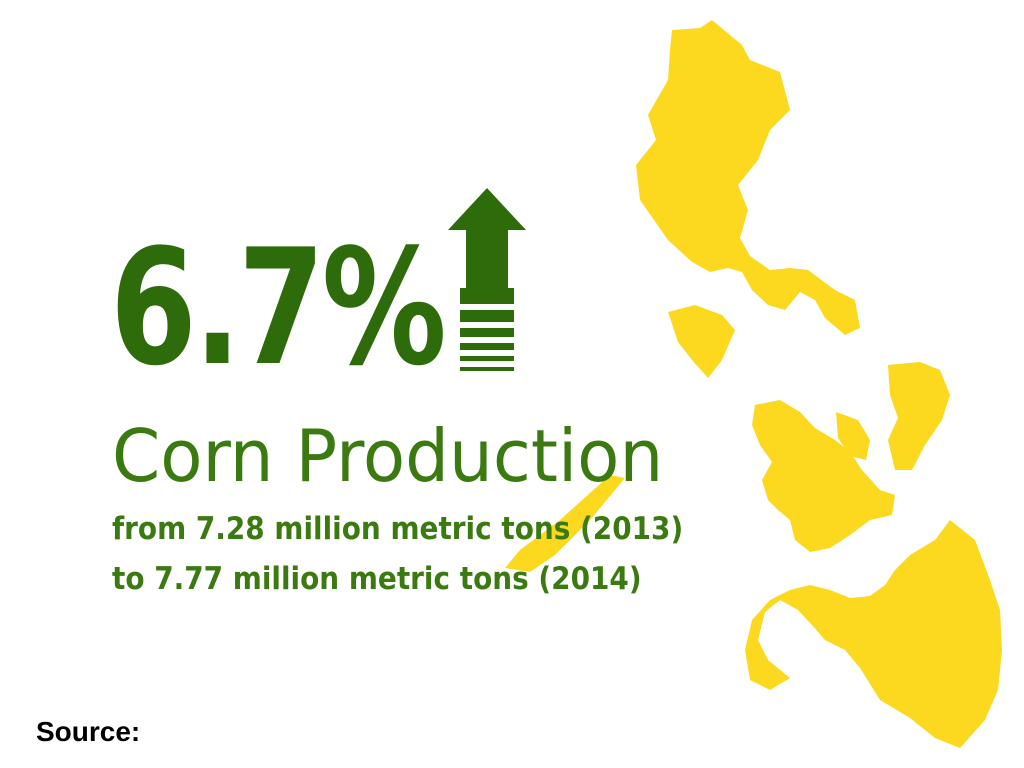  What do you see at coordinates (278, 307) in the screenshot?
I see `growth-percentage: 6.7%` at bounding box center [278, 307].